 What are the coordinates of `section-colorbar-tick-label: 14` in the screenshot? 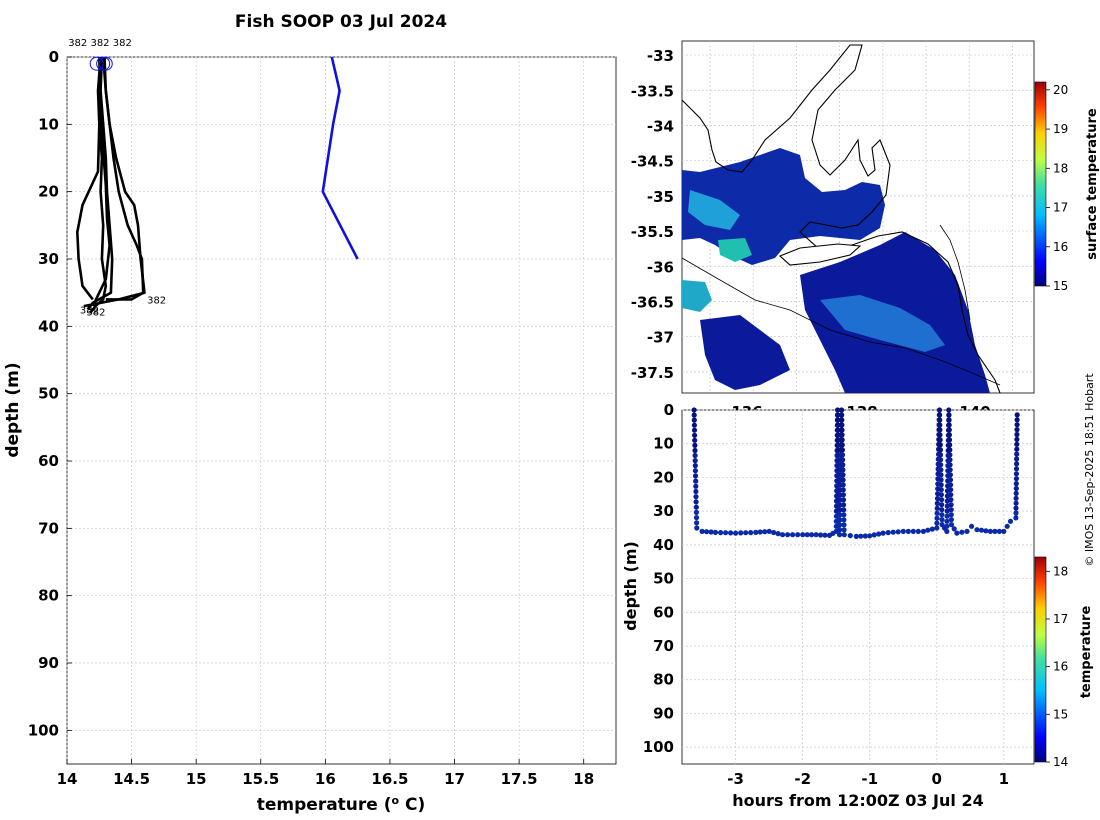 It's located at (1060, 762).